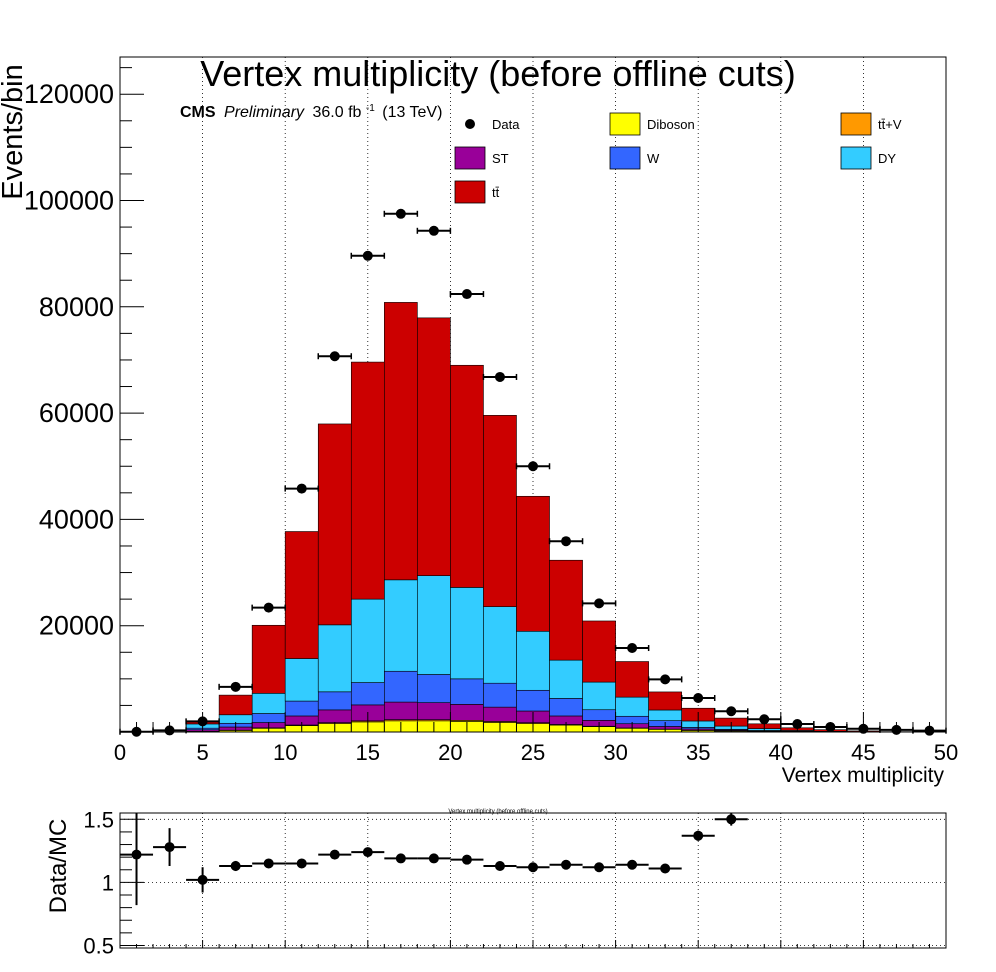 Image resolution: width=996 pixels, height=972 pixels. Describe the element at coordinates (887, 158) in the screenshot. I see `legend-label: DY` at that location.